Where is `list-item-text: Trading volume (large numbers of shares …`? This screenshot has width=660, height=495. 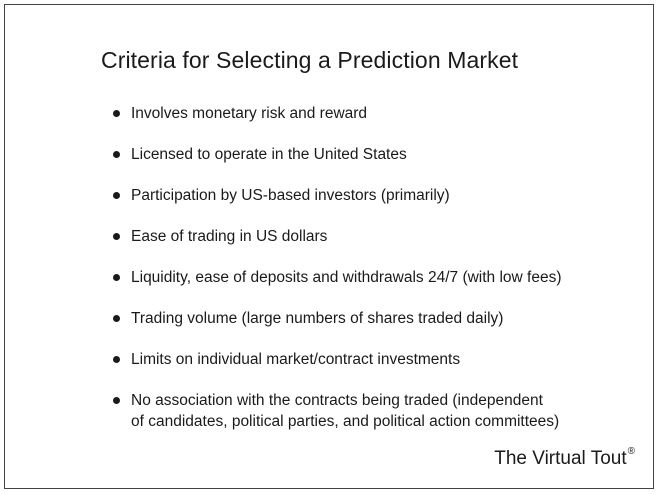 list-item-text: Trading volume (large numbers of shares … is located at coordinates (317, 318).